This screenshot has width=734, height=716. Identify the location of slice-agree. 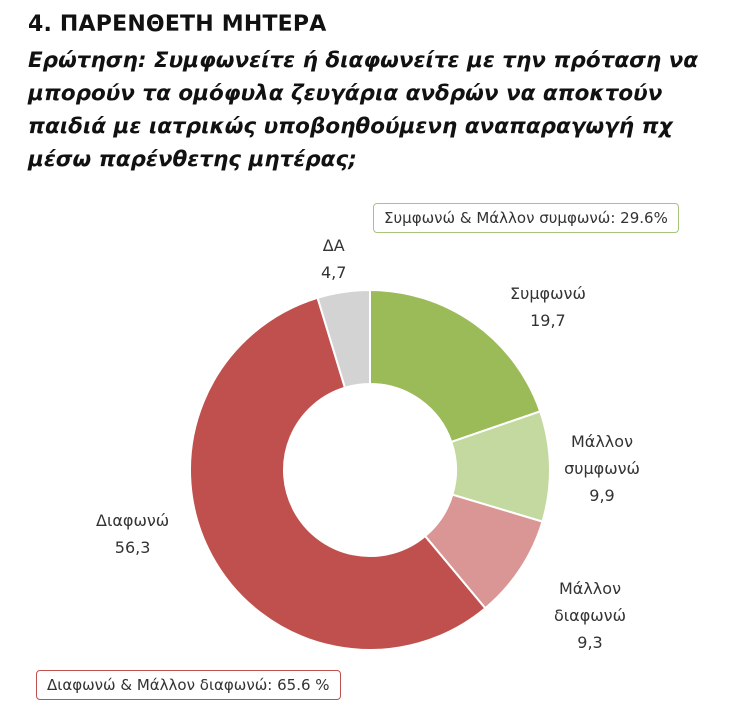
(455, 366).